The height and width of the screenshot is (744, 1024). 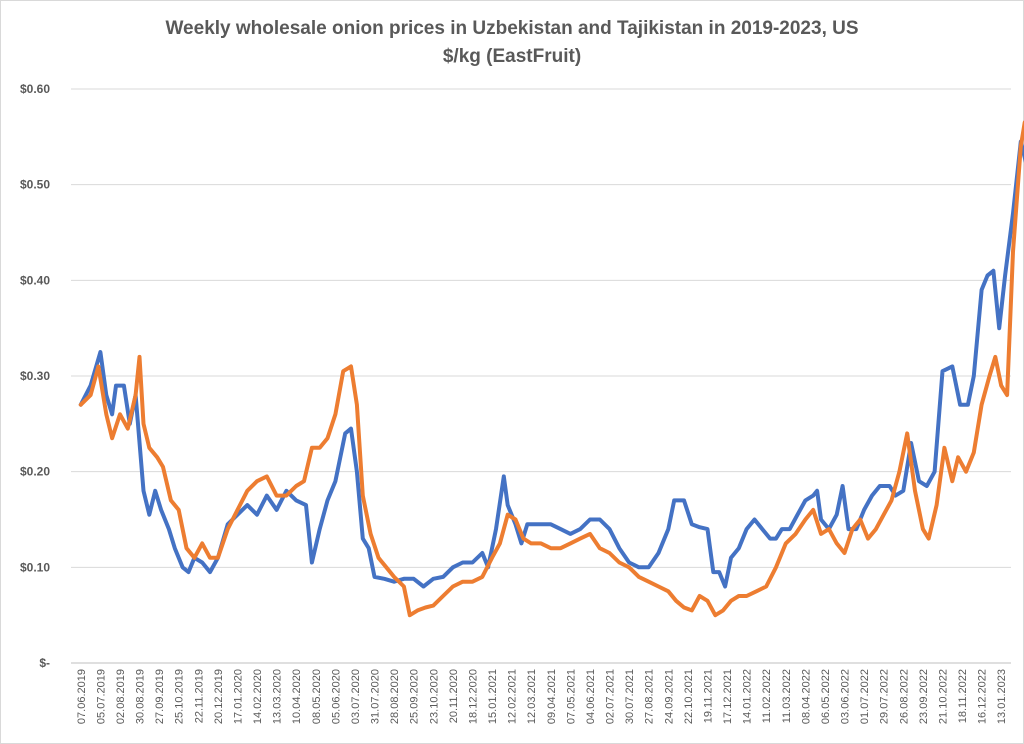 I want to click on x-tick-label: 22.11.2019, so click(x=199, y=696).